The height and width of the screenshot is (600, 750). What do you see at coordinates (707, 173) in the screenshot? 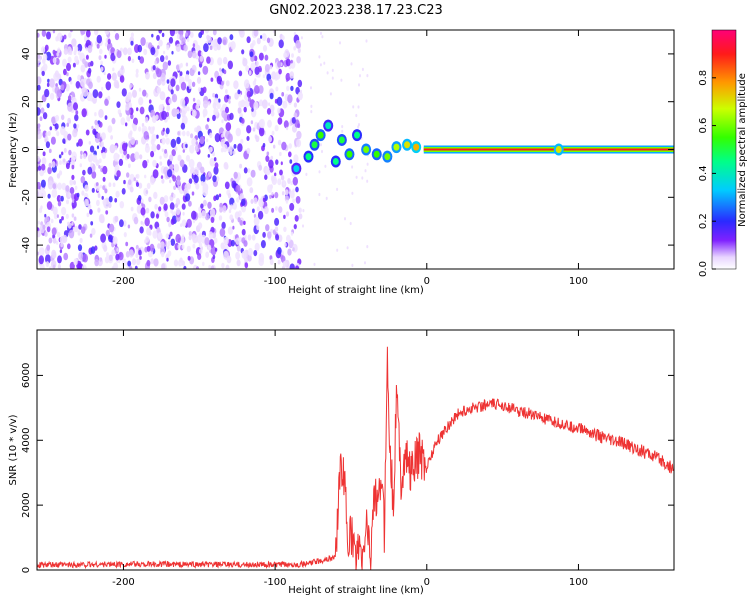
I see `colorbar-ticks: 0.0 0.2 0.4 0.6 0.8` at bounding box center [707, 173].